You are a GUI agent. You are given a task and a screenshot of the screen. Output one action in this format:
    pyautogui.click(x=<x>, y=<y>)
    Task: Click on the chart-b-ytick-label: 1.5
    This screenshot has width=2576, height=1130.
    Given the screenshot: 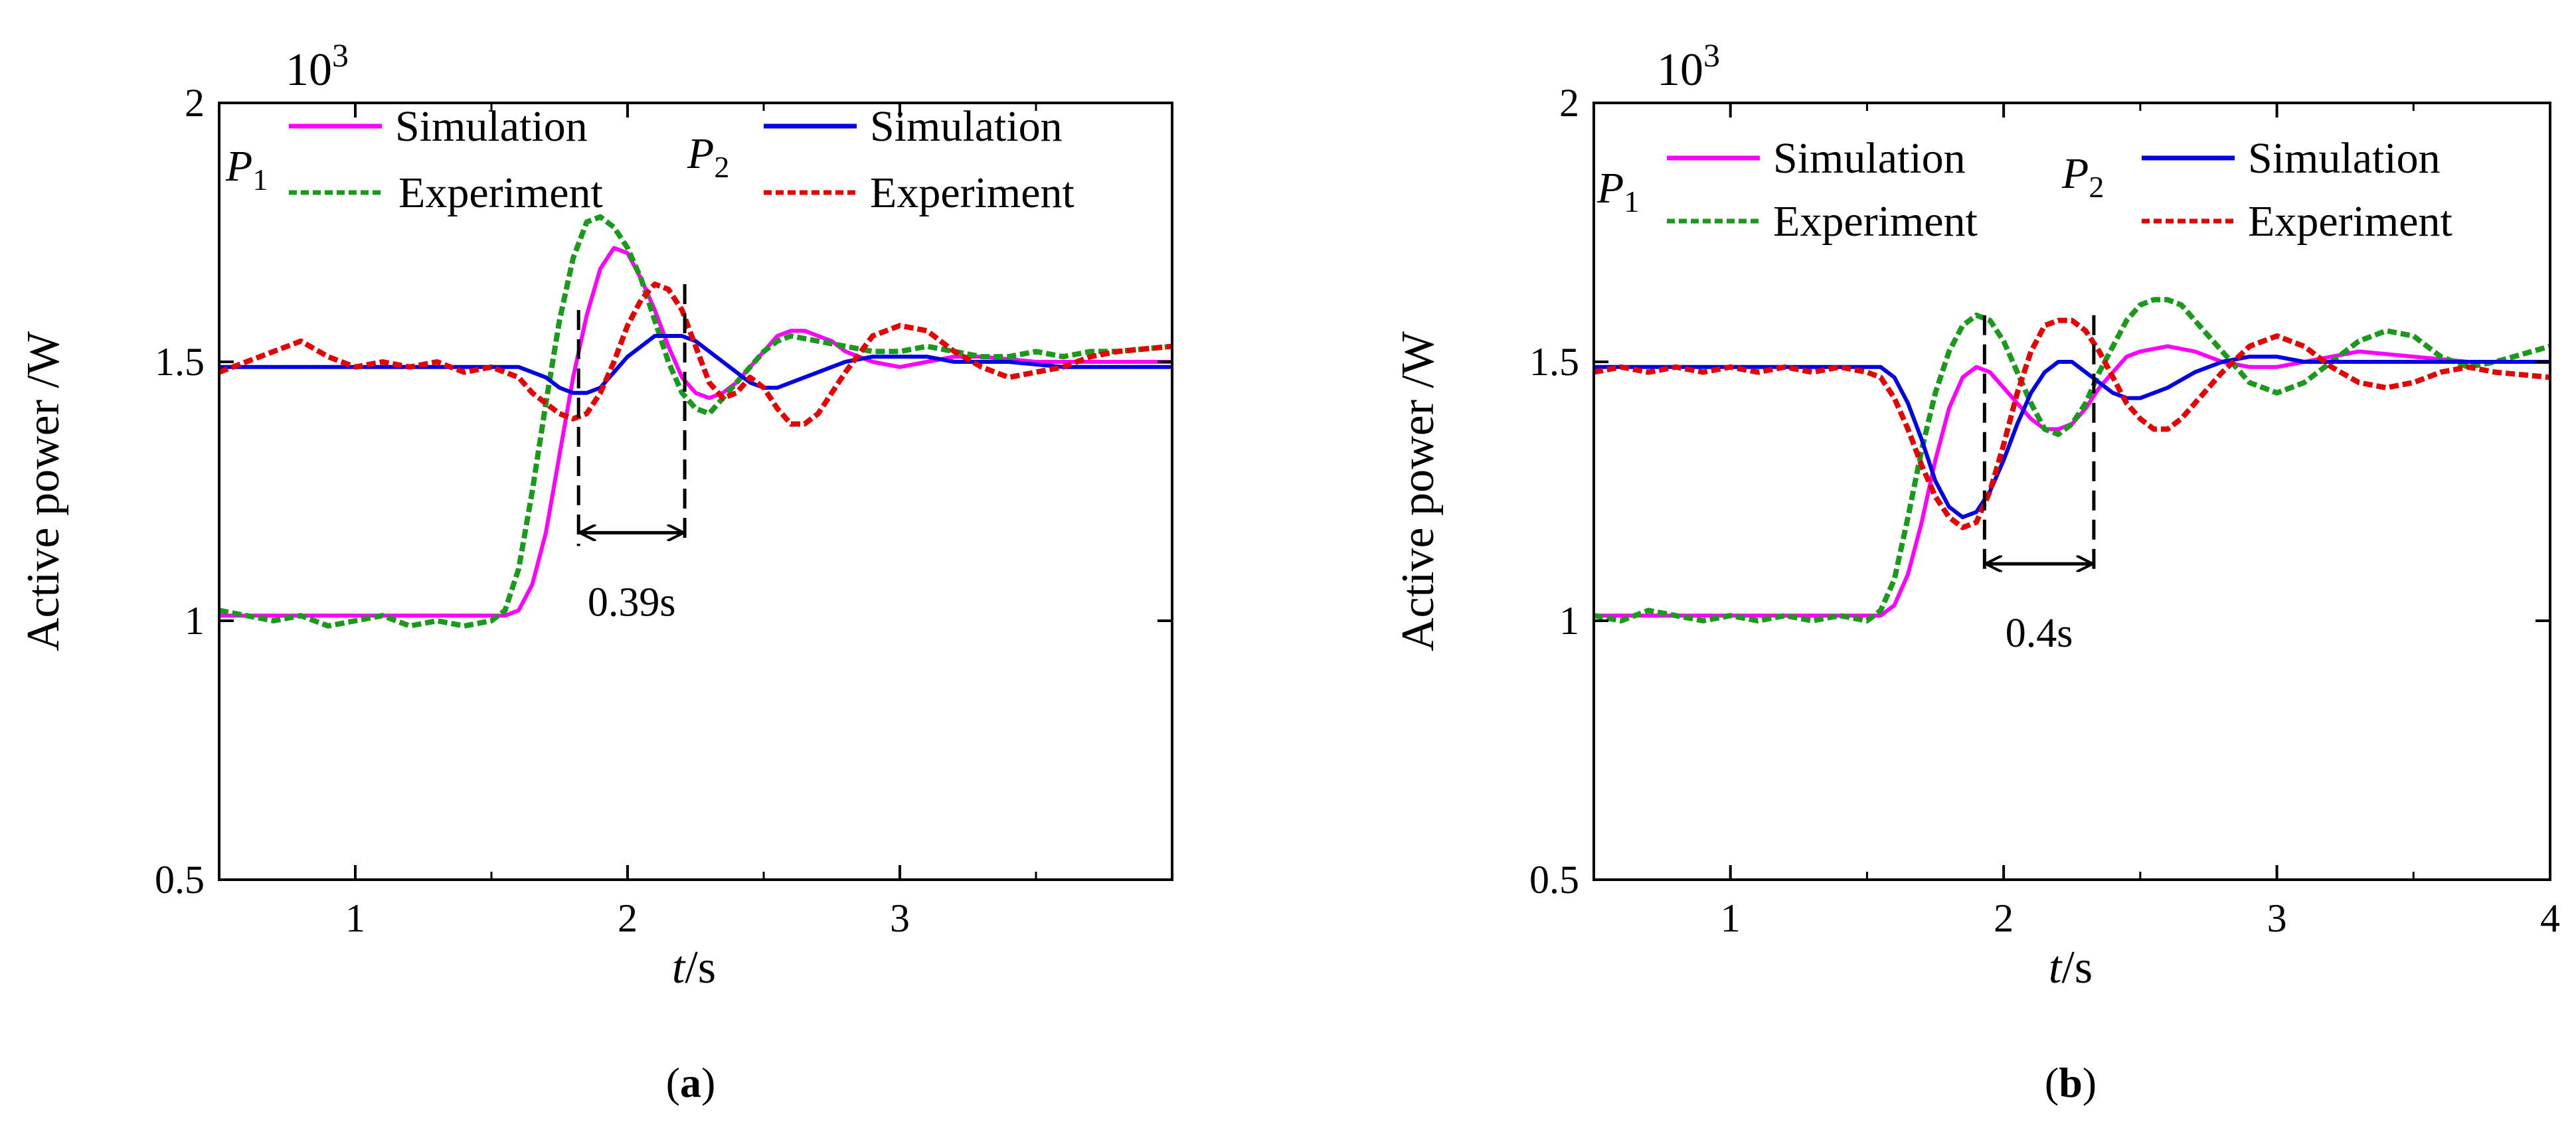 What is the action you would take?
    pyautogui.click(x=1554, y=362)
    